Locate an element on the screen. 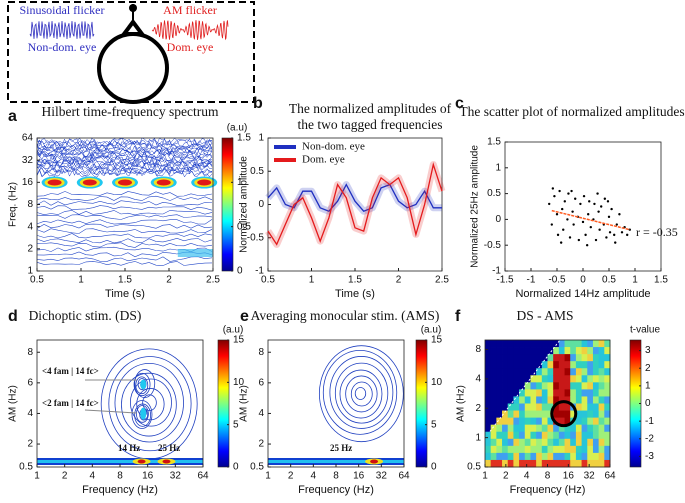 Image resolution: width=685 pixels, height=503 pixels. panel-label: f is located at coordinates (458, 316).